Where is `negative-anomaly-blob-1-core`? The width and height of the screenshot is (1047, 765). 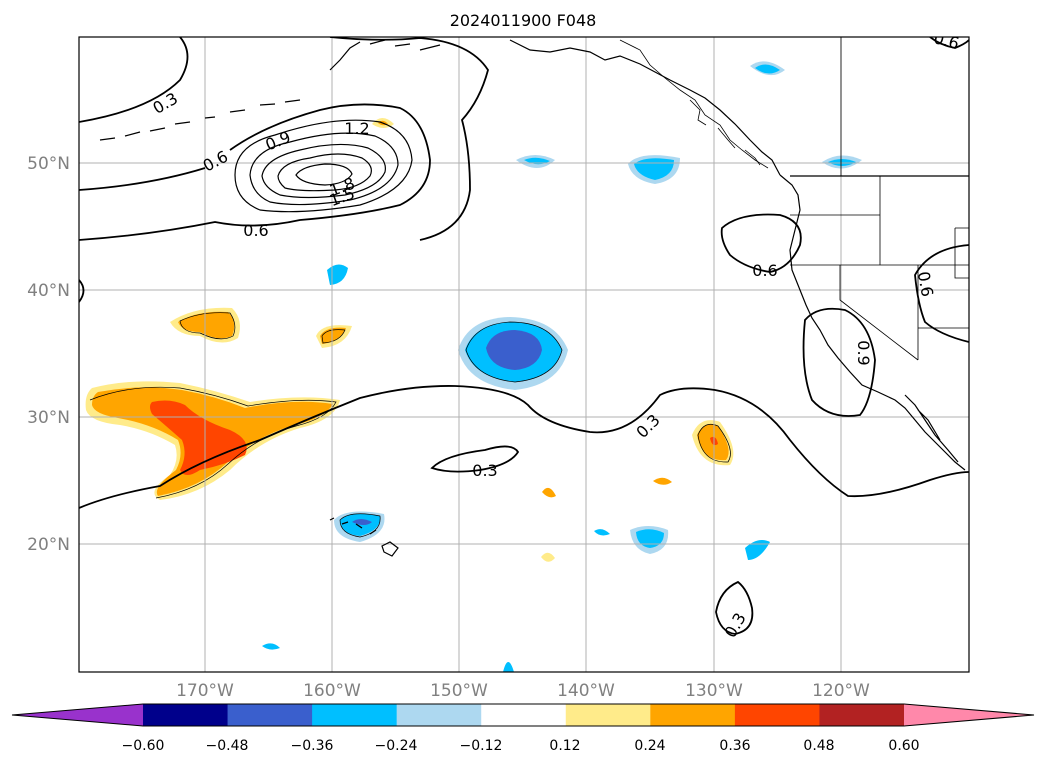
negative-anomaly-blob-1-core is located at coordinates (360, 524).